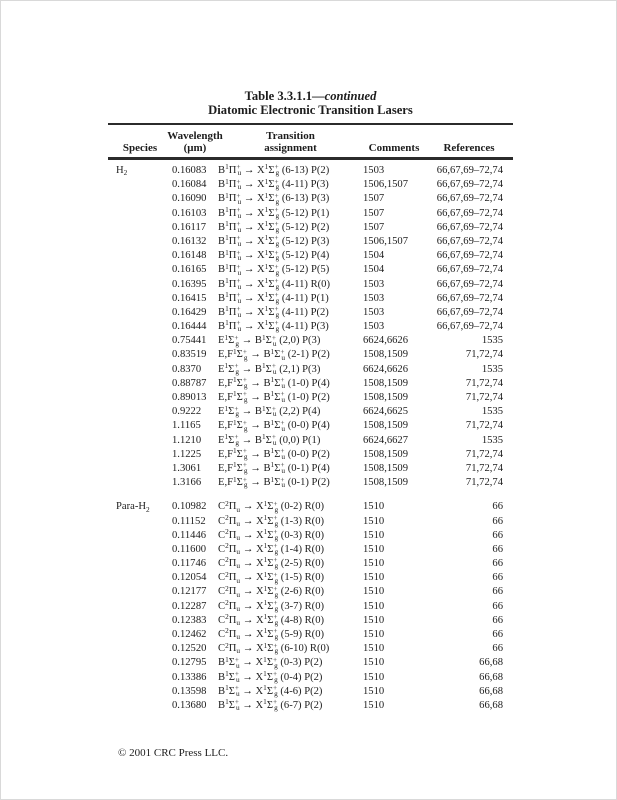  What do you see at coordinates (386, 454) in the screenshot?
I see `cell-comments: 1508,1509` at bounding box center [386, 454].